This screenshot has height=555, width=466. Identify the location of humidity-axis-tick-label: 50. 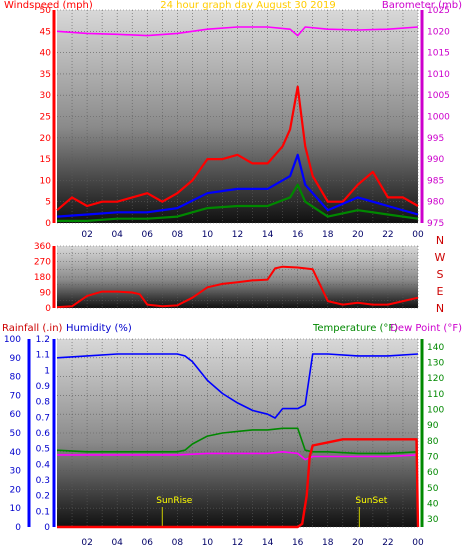
(16, 434).